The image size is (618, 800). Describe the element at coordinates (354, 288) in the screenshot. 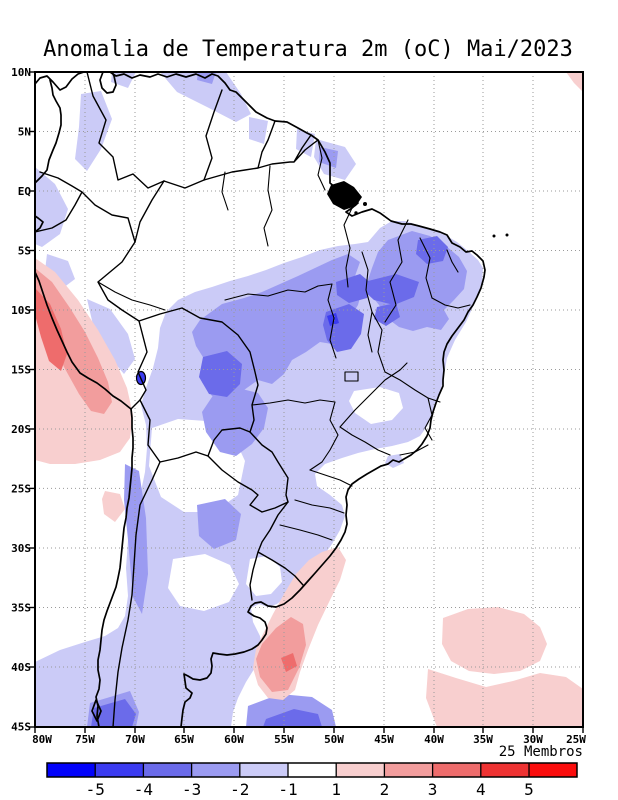

I see `anomaly-neg3-tocantins-core` at that location.